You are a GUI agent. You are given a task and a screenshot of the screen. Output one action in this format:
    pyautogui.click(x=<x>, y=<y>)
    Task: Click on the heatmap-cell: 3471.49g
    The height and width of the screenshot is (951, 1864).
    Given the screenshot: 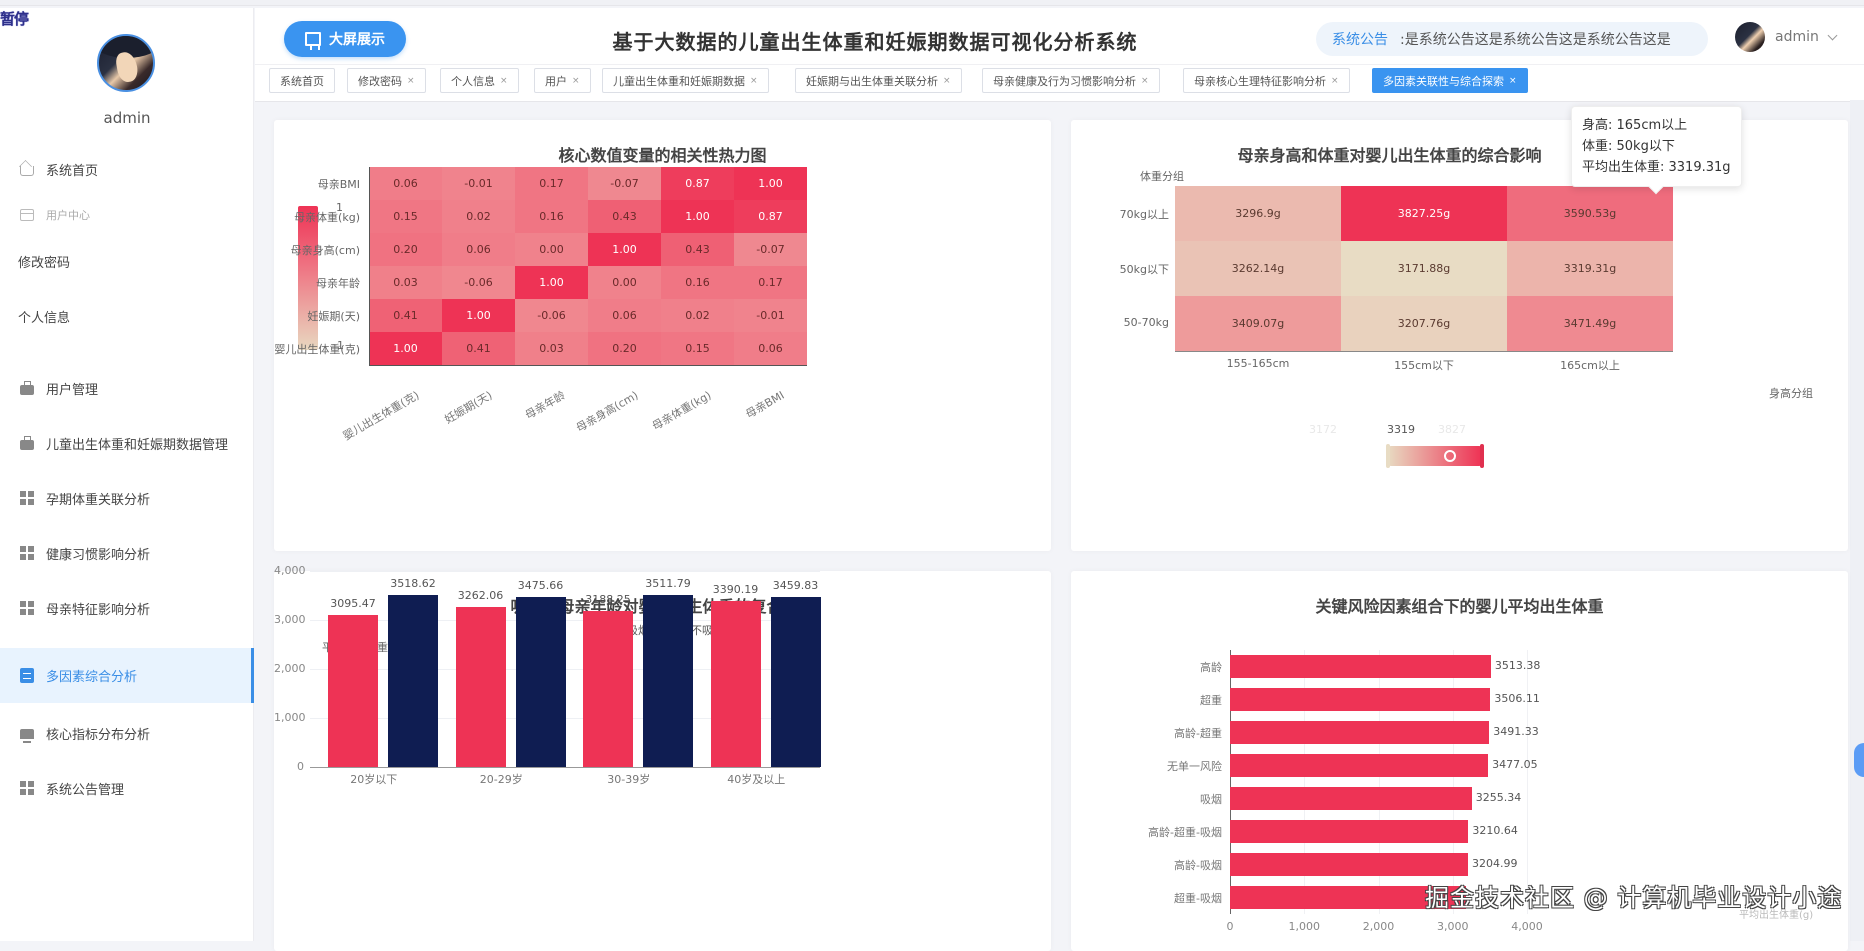 What is the action you would take?
    pyautogui.click(x=1590, y=323)
    